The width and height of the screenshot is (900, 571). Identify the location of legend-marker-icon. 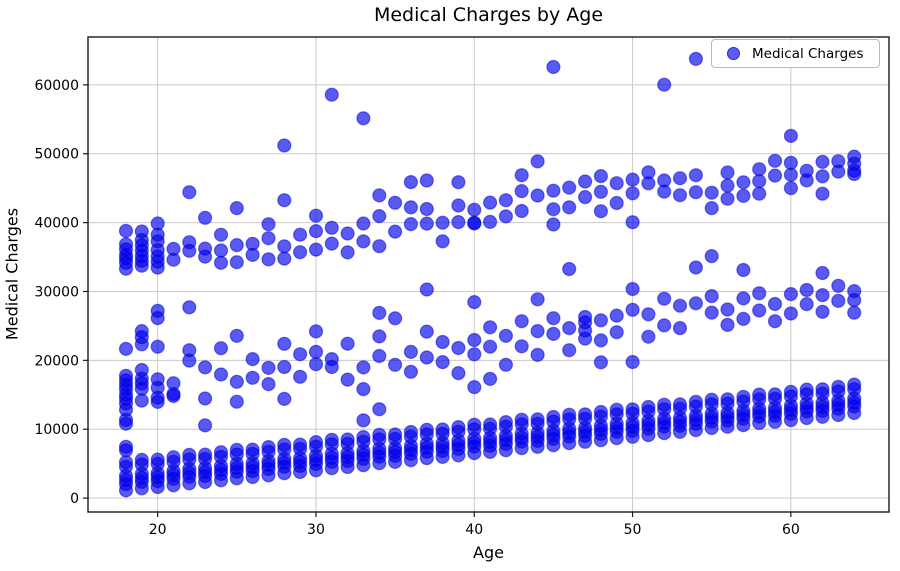
(733, 53).